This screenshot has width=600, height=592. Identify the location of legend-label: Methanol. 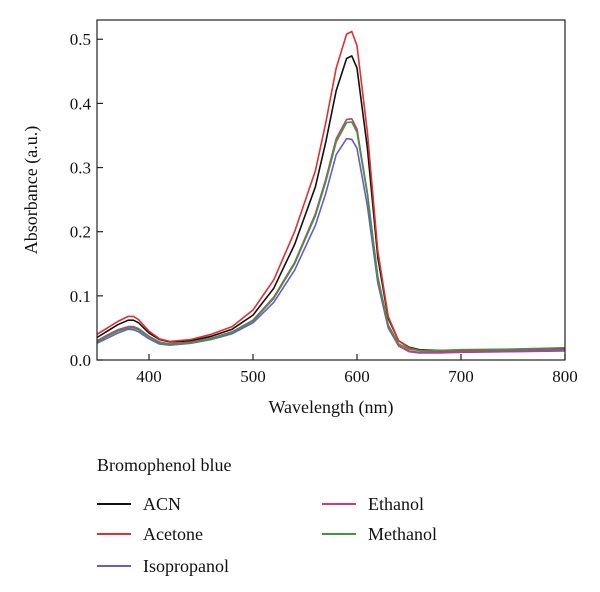
(402, 533).